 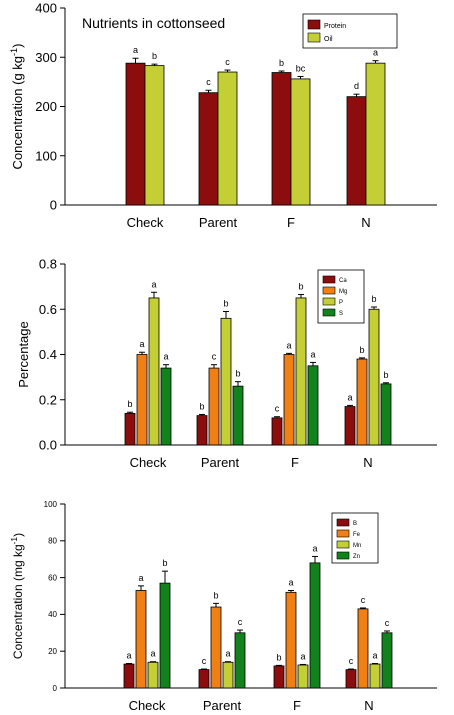 I want to click on bar-ca, so click(x=130, y=429).